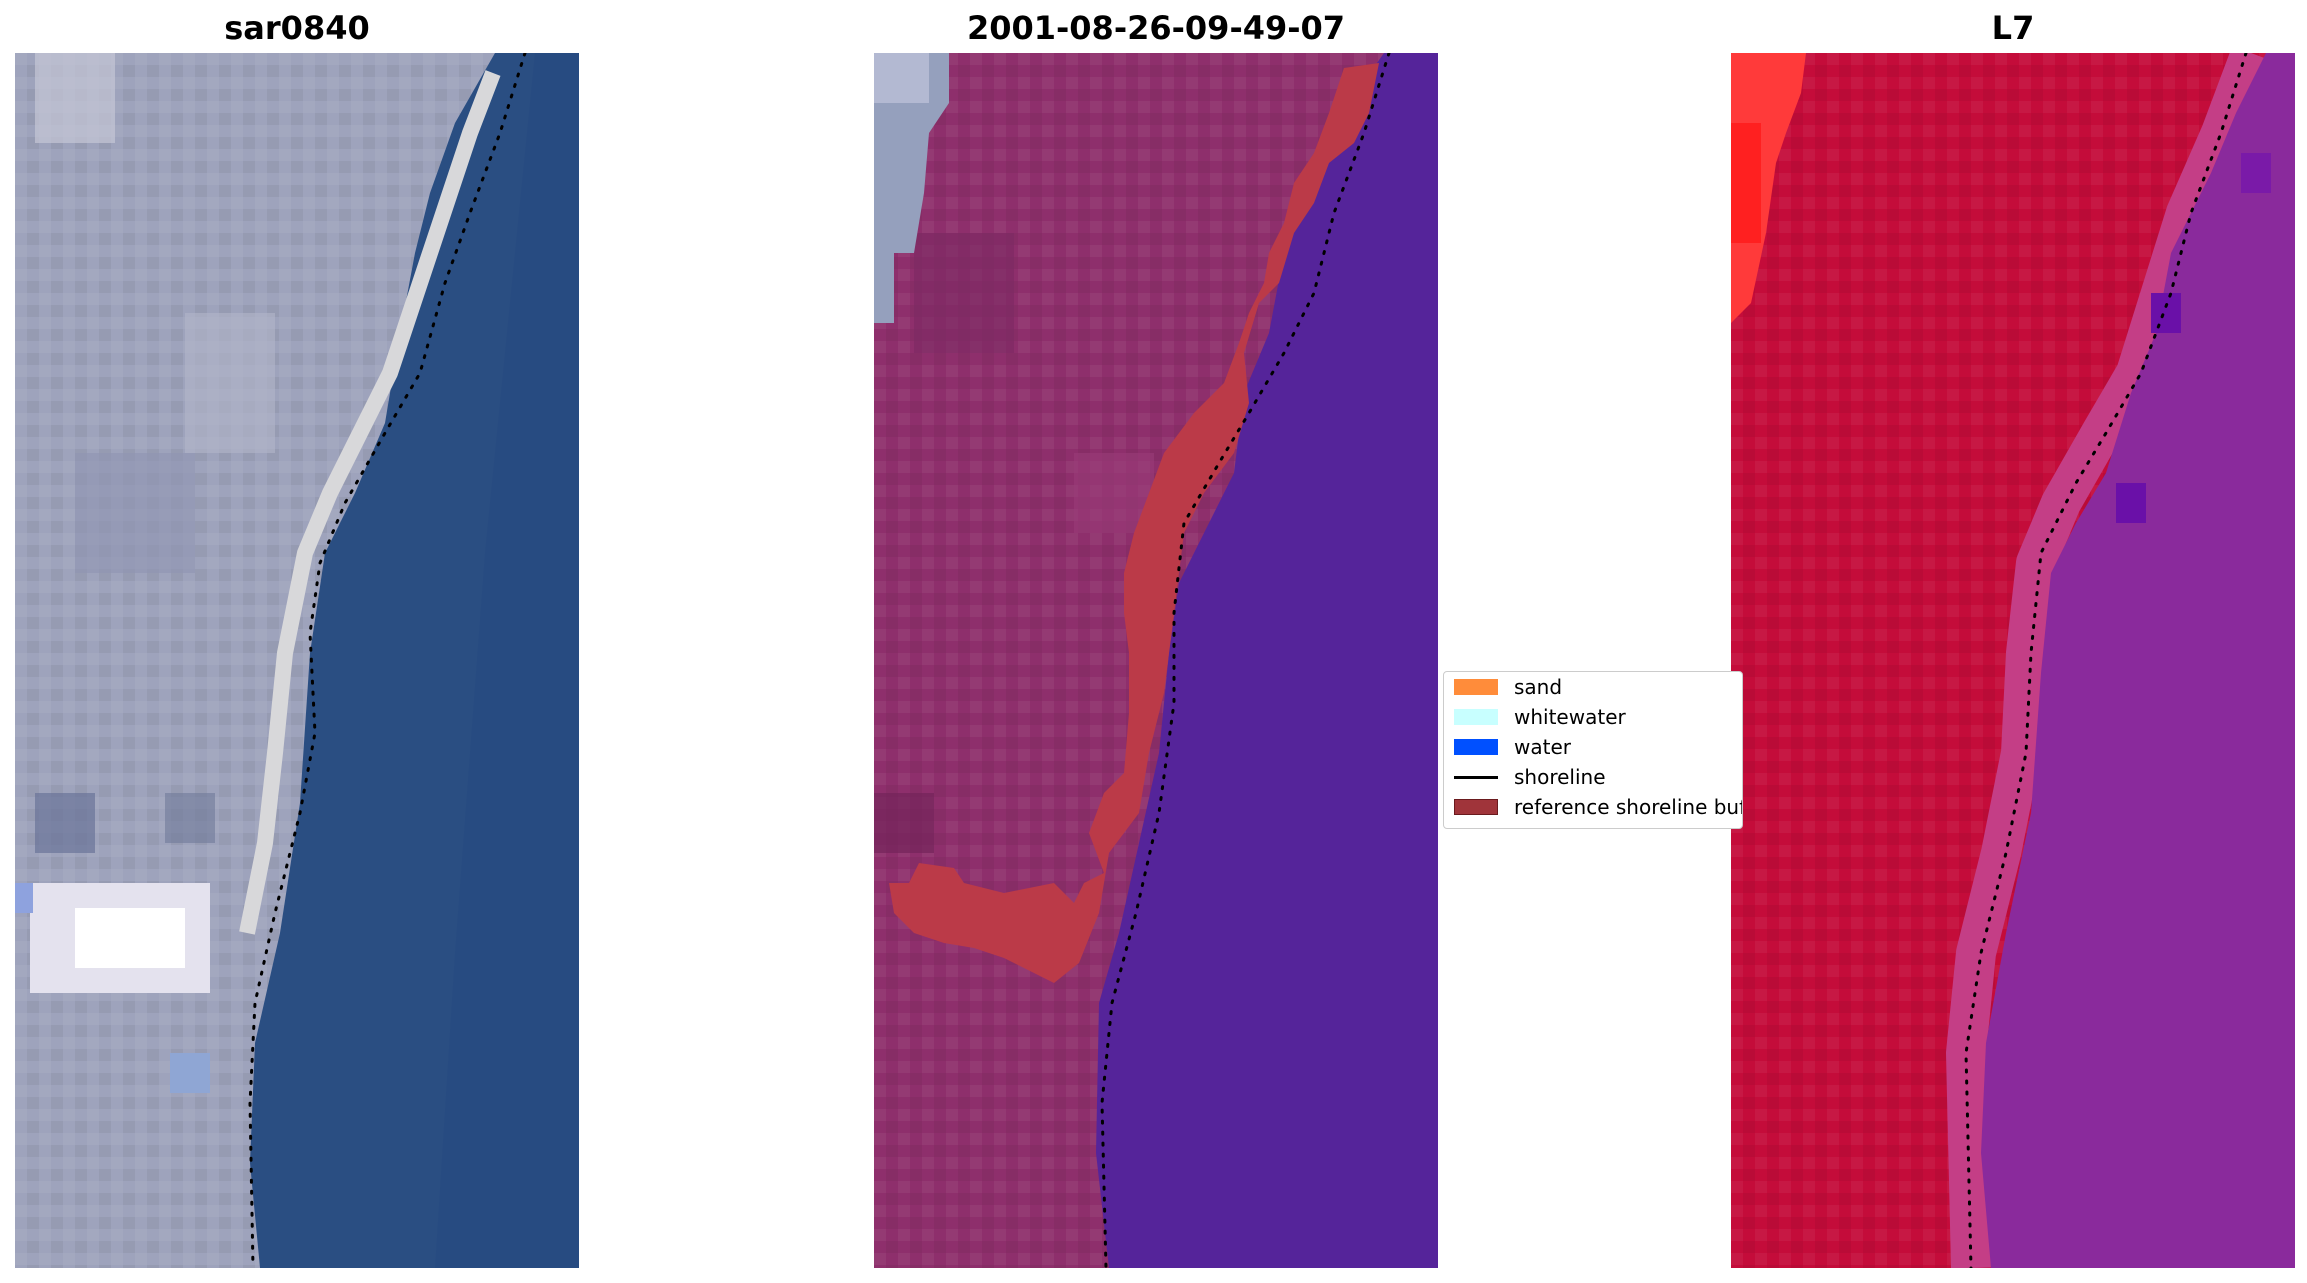 The height and width of the screenshot is (1283, 2307). Describe the element at coordinates (1156, 28) in the screenshot. I see `panel-title-classification: 2001-08-26-09-49-07` at that location.